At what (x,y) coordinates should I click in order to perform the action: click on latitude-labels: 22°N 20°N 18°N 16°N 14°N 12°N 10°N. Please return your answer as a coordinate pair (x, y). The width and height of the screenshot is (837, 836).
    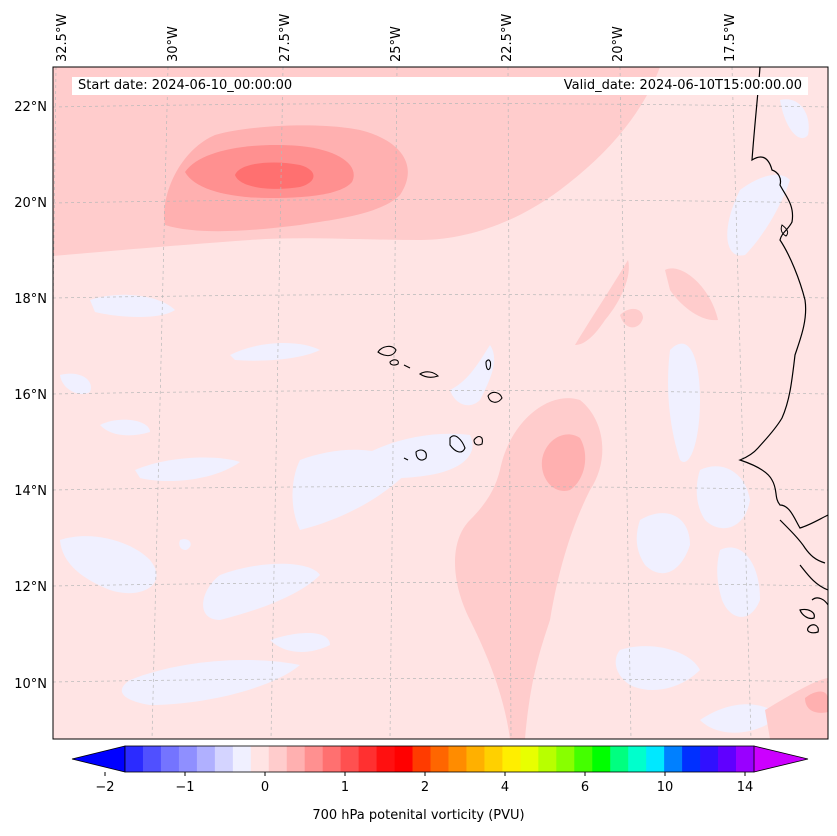
    Looking at the image, I should click on (30, 396).